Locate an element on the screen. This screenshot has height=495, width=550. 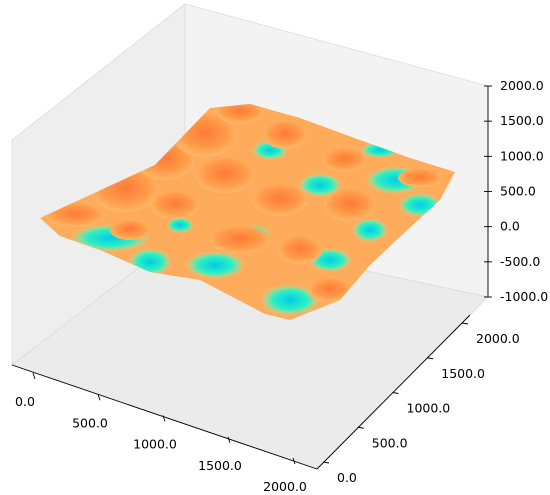
x-axis-line is located at coordinates (164, 417).